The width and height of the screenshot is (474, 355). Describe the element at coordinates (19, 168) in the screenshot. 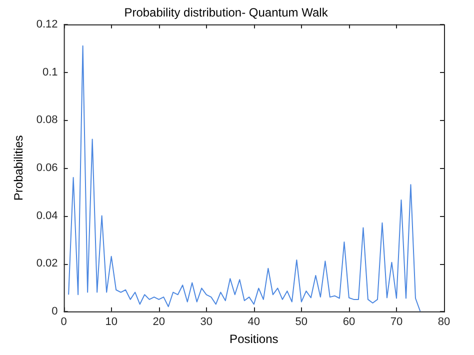

I see `y-axis-title: Probabilities` at that location.